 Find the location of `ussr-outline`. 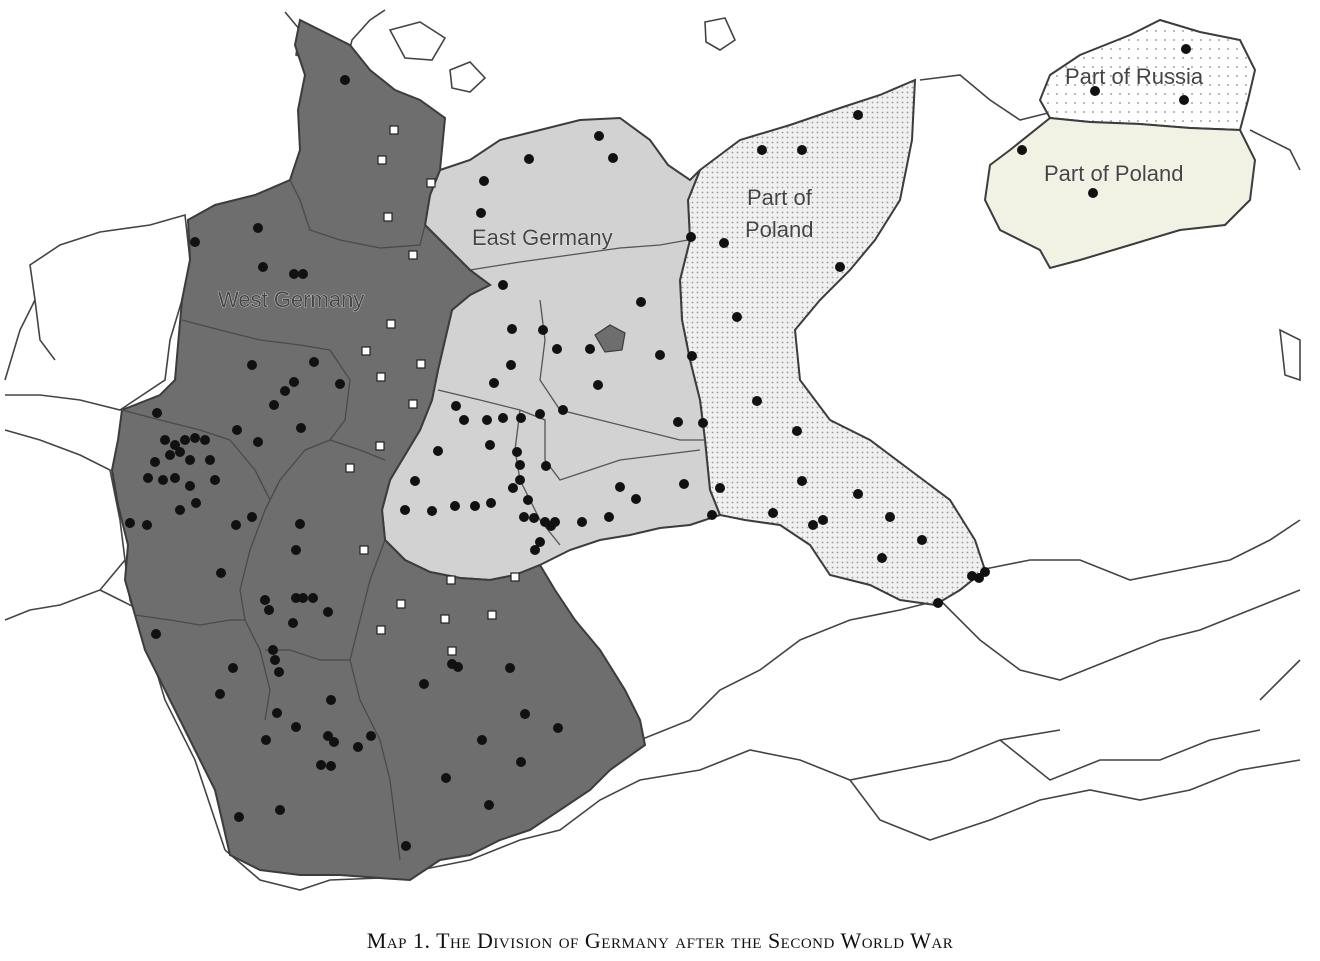

ussr-outline is located at coordinates (1275, 150).